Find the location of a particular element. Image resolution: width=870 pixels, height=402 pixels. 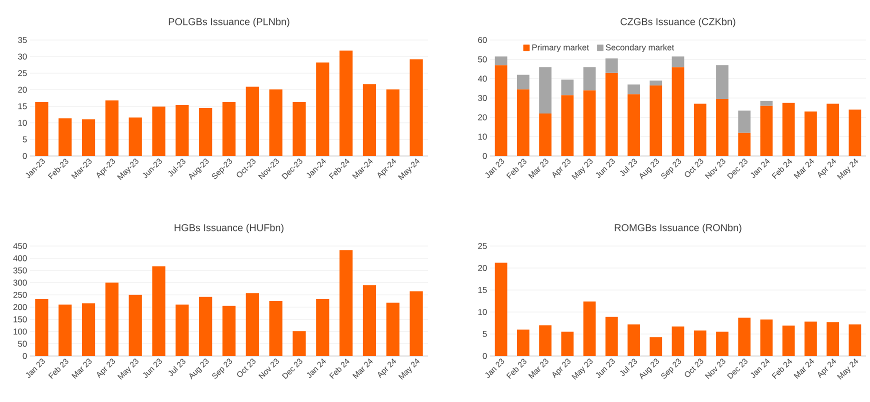

y-tick-label: 250 is located at coordinates (20, 295).